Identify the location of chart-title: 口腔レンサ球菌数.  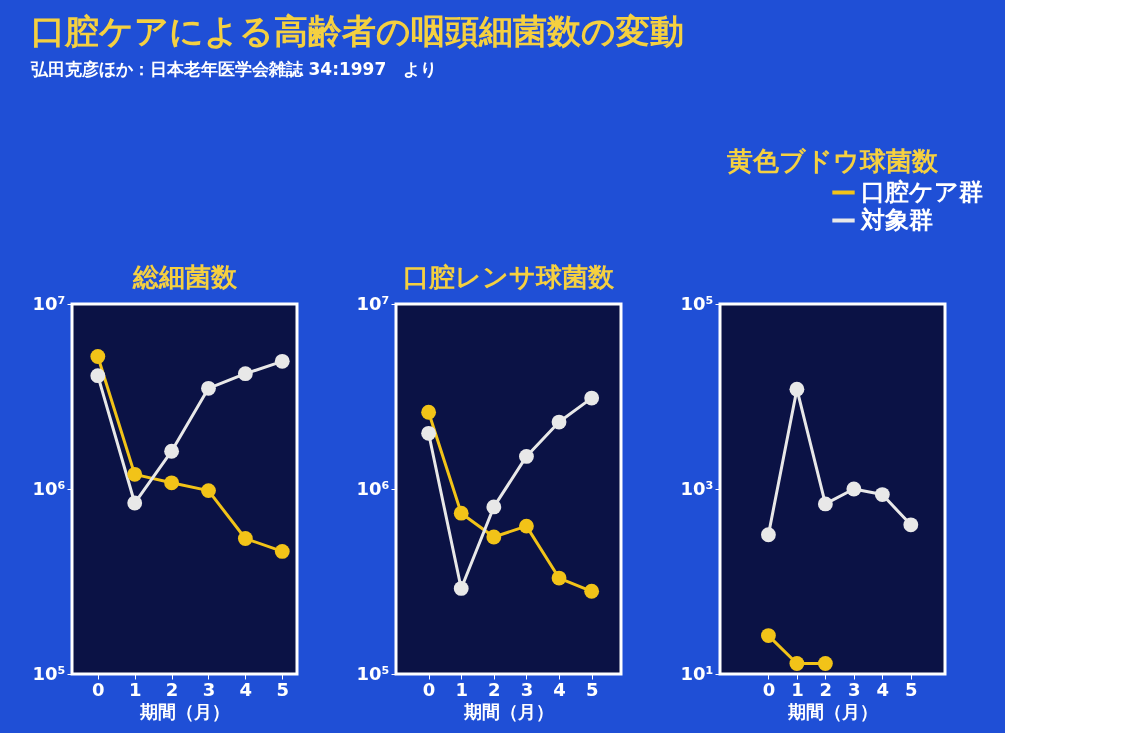
(509, 277).